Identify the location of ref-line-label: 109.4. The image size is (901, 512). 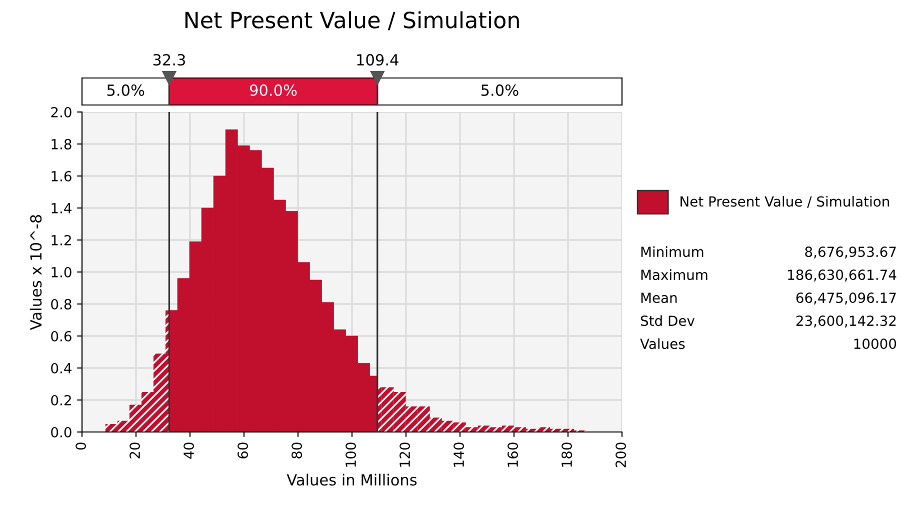
(377, 60).